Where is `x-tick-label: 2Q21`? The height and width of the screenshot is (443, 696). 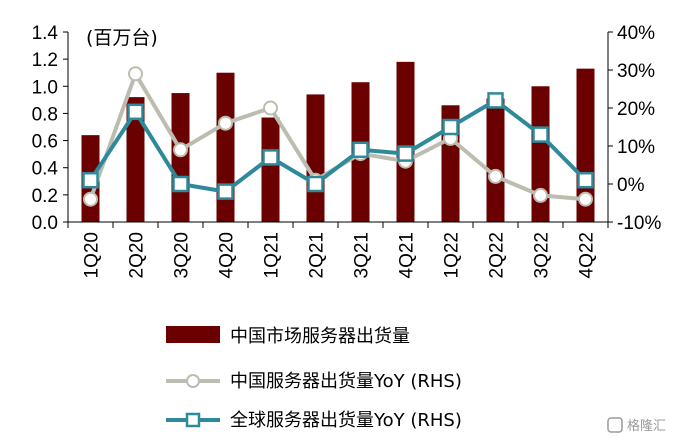
x-tick-label: 2Q21 is located at coordinates (317, 255).